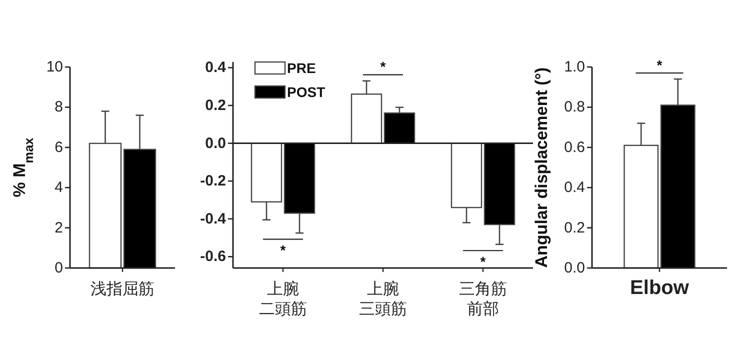 This screenshot has width=756, height=346. I want to click on x-tick-label: Elbow, so click(660, 288).